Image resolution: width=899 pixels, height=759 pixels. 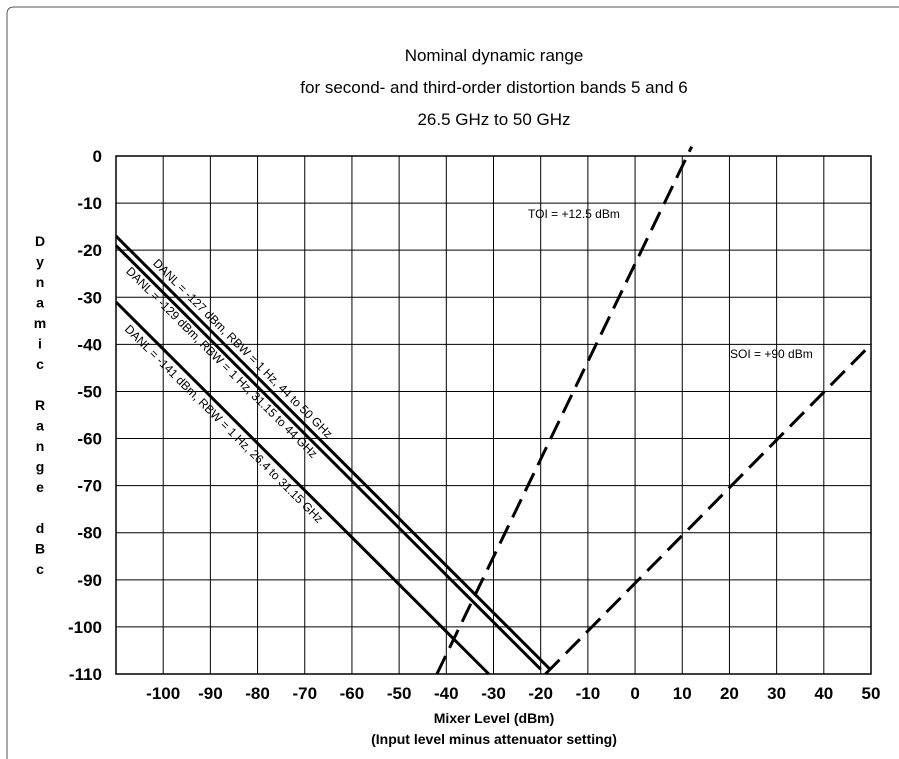 I want to click on x-tick-label-8: -20, so click(x=540, y=693).